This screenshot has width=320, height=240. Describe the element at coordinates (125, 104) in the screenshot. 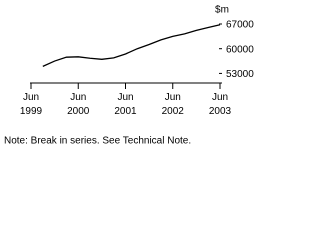

I see `x-tick-label: Jun 2001` at that location.